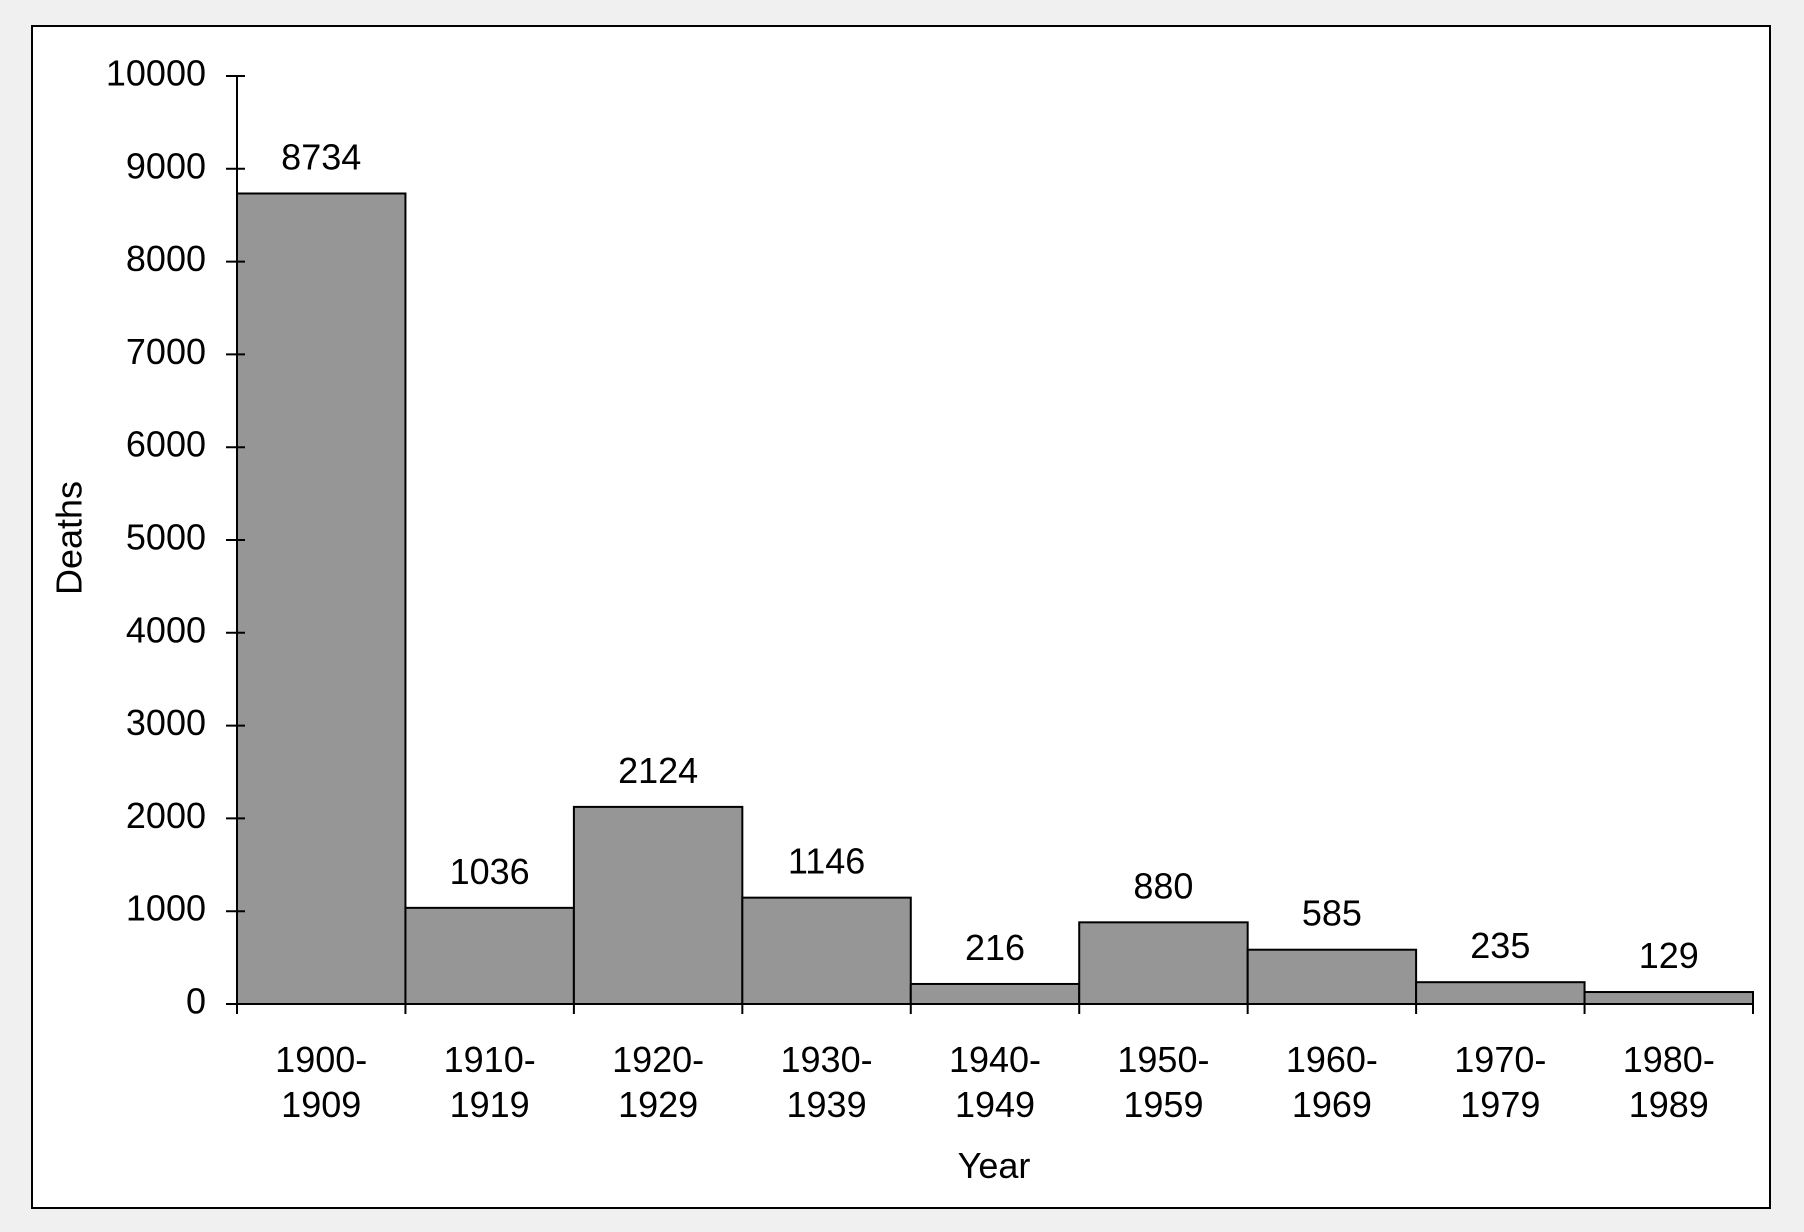  Describe the element at coordinates (321, 1104) in the screenshot. I see `x-tick-label-0-line-1: 1909` at that location.